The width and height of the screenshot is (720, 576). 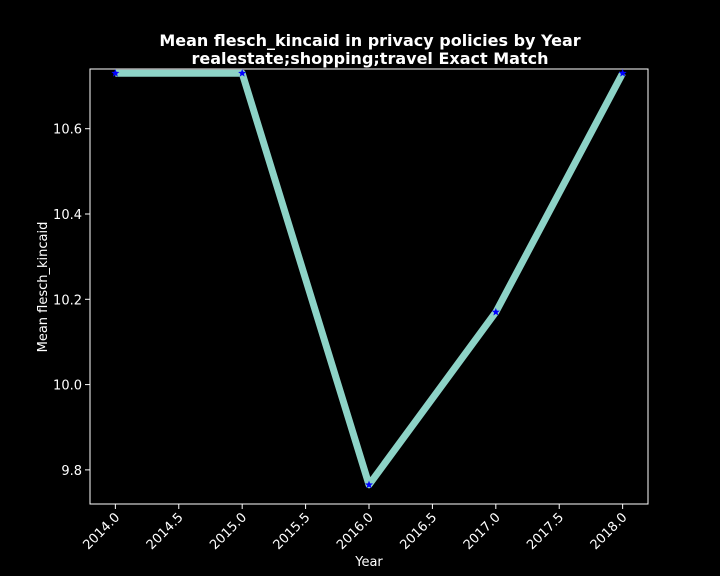 What do you see at coordinates (67, 300) in the screenshot?
I see `y-tick-label: 10.2` at bounding box center [67, 300].